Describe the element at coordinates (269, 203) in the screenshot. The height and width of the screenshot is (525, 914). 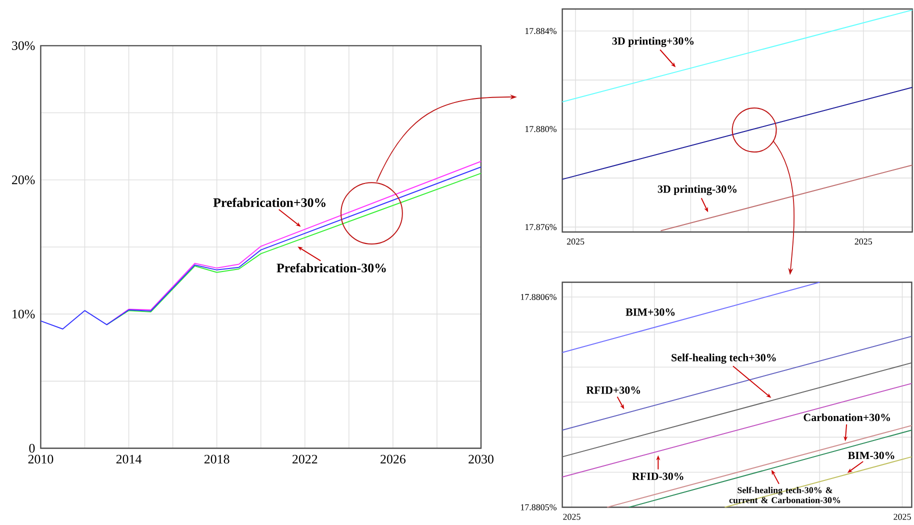
I see `annotation: Prefabrication+30%` at that location.